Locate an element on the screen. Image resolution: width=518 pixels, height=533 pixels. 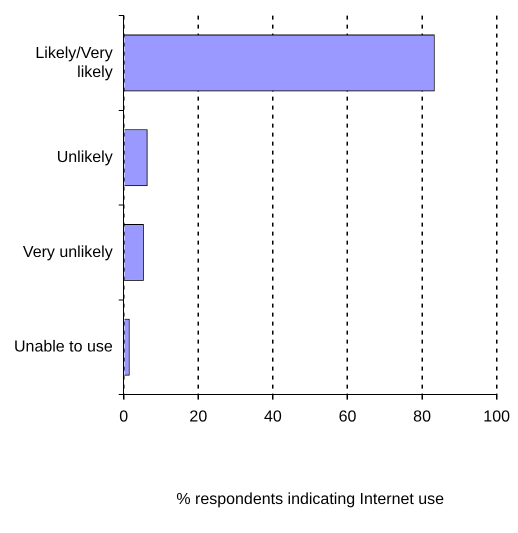
x-tick-label: 60 is located at coordinates (347, 417).